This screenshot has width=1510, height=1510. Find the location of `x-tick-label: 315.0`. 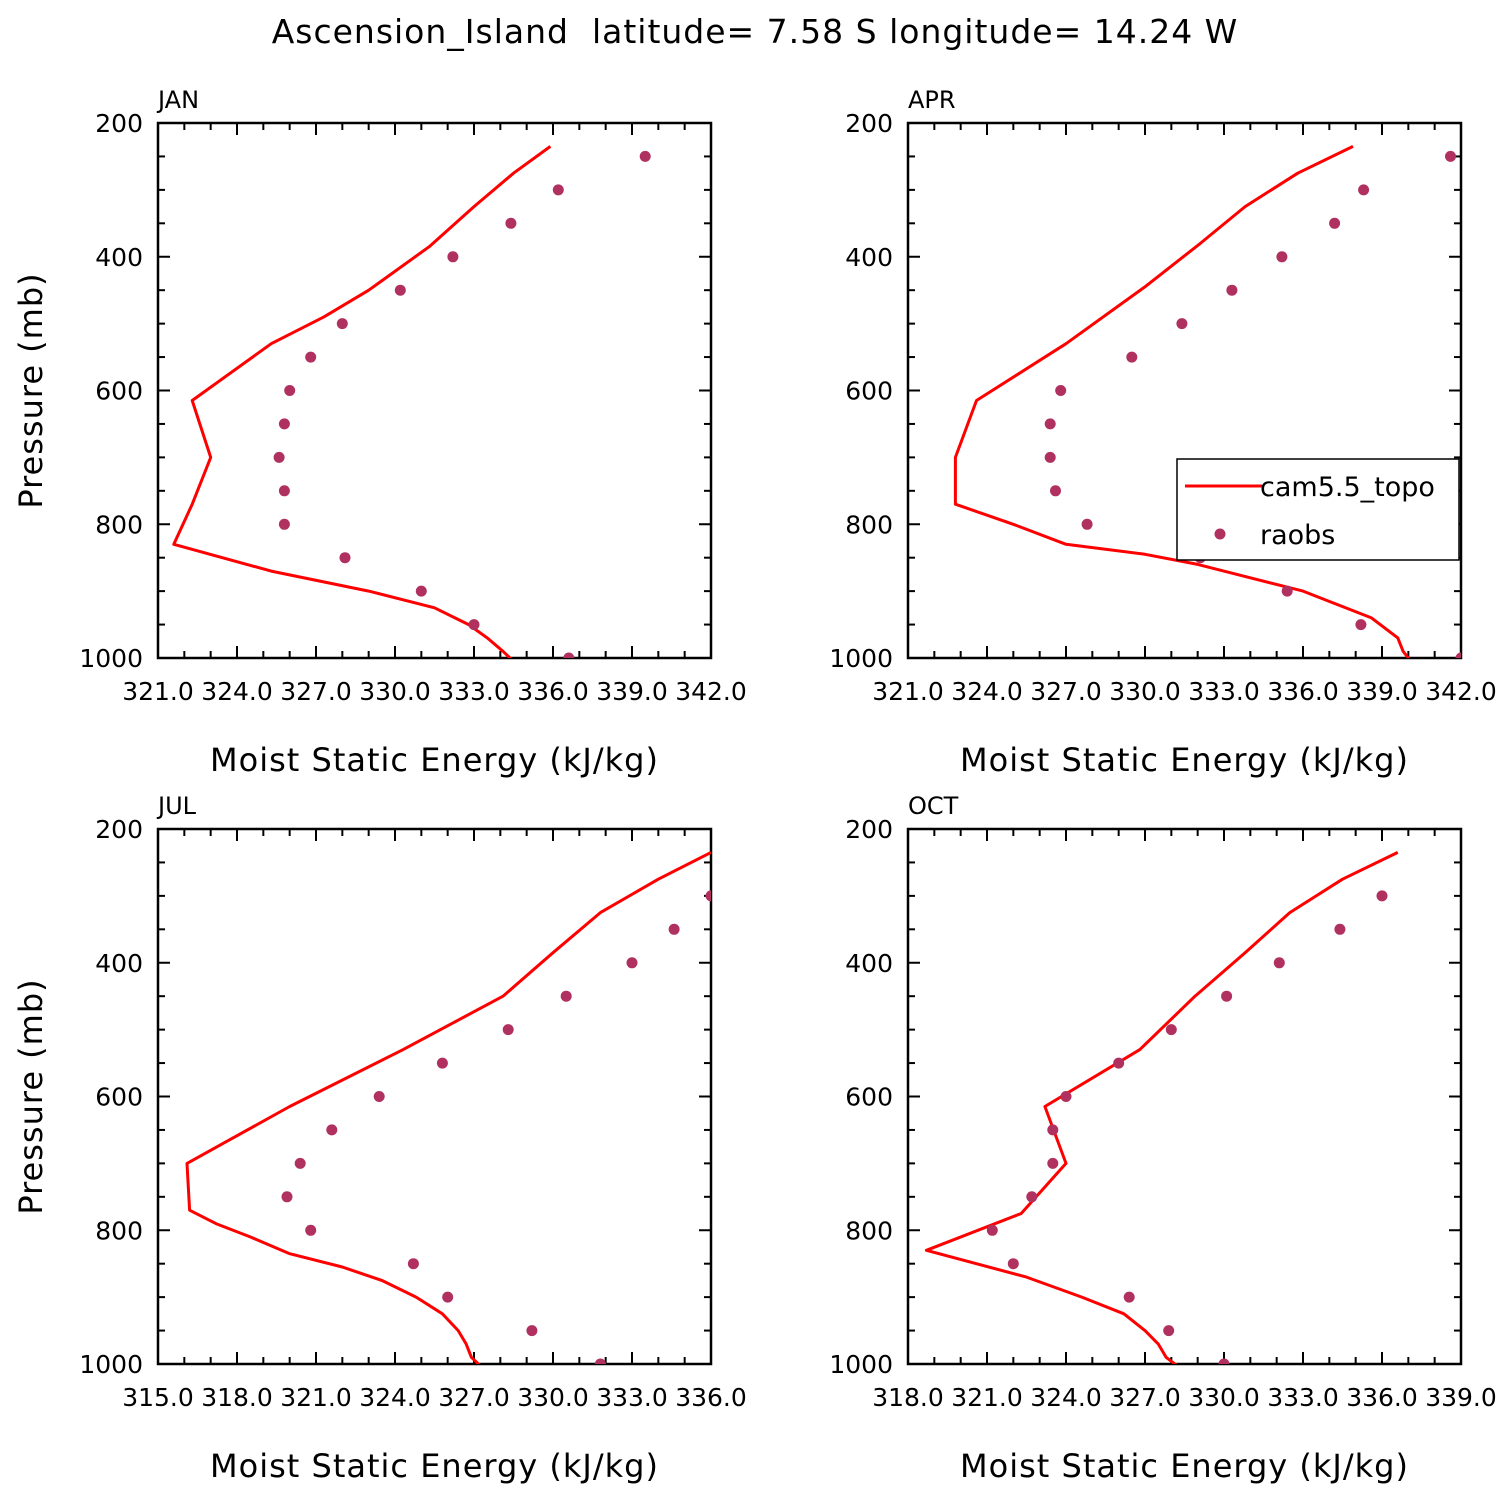

x-tick-label: 315.0 is located at coordinates (158, 1397).